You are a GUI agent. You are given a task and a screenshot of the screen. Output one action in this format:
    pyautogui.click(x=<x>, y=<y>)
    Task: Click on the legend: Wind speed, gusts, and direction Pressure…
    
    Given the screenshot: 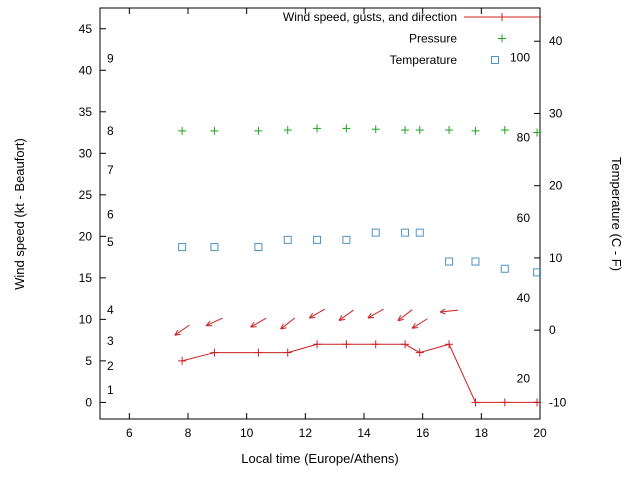 What is the action you would take?
    pyautogui.click(x=412, y=38)
    